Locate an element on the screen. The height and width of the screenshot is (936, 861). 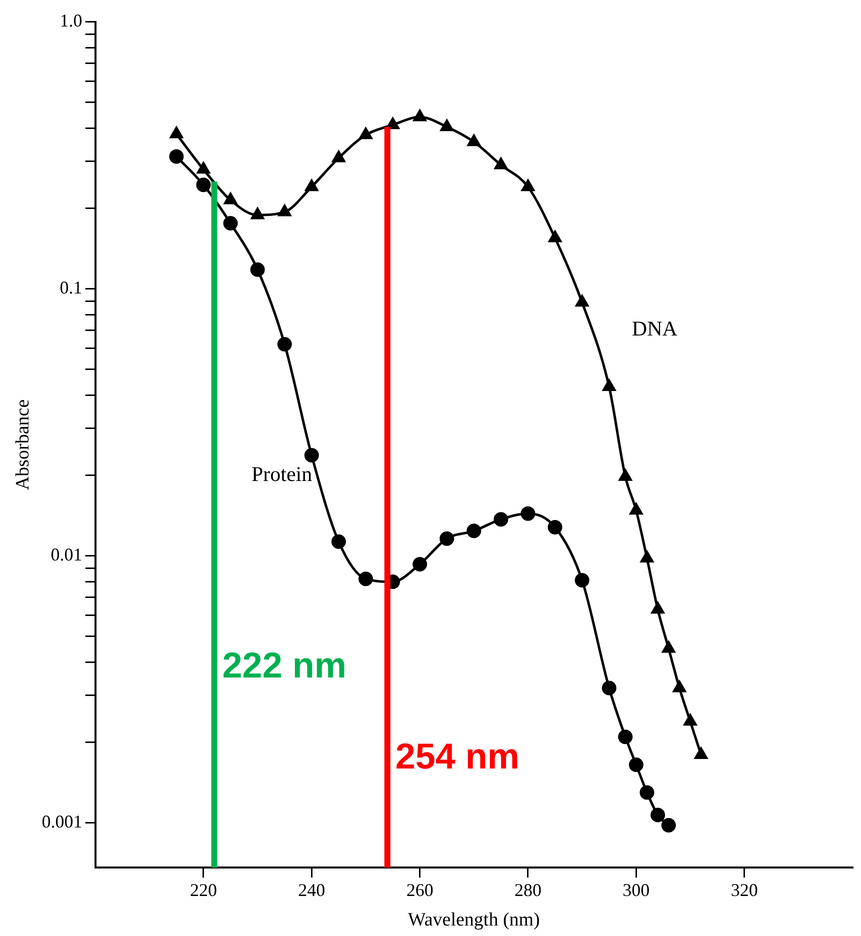
x-tick-label: 260 is located at coordinates (420, 890).